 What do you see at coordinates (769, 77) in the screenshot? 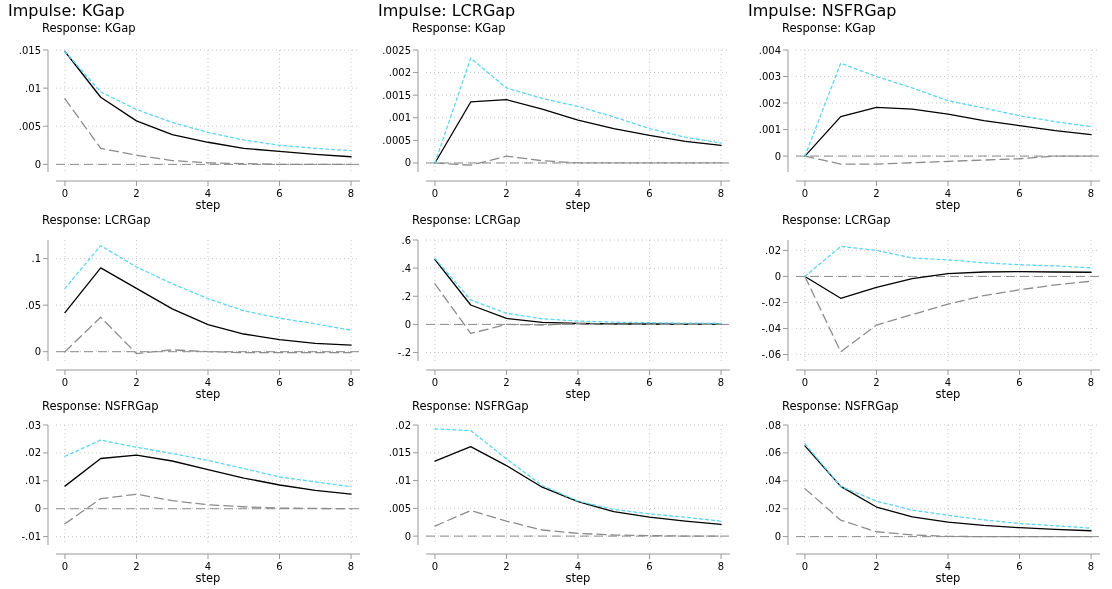
I see `y-tick-label: .003` at bounding box center [769, 77].